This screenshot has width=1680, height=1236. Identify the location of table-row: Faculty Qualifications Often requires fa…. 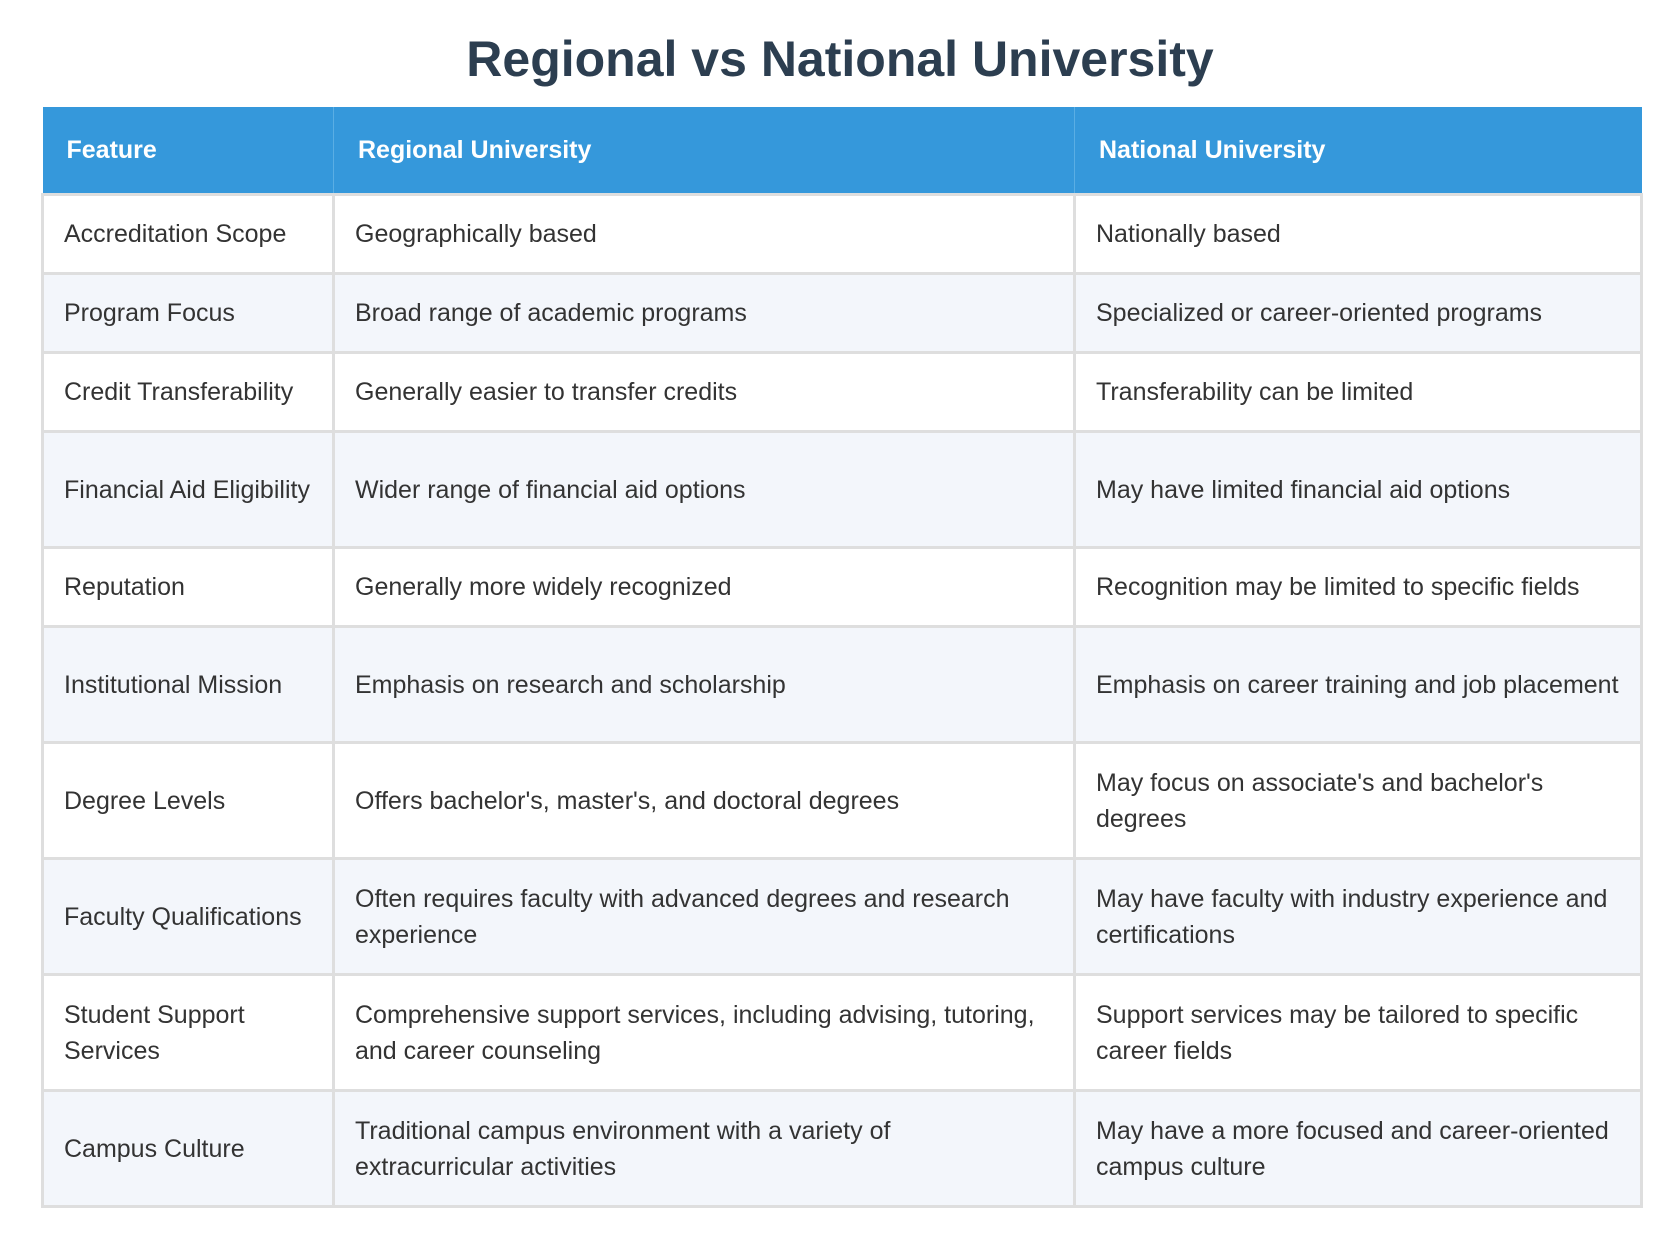
(842, 916).